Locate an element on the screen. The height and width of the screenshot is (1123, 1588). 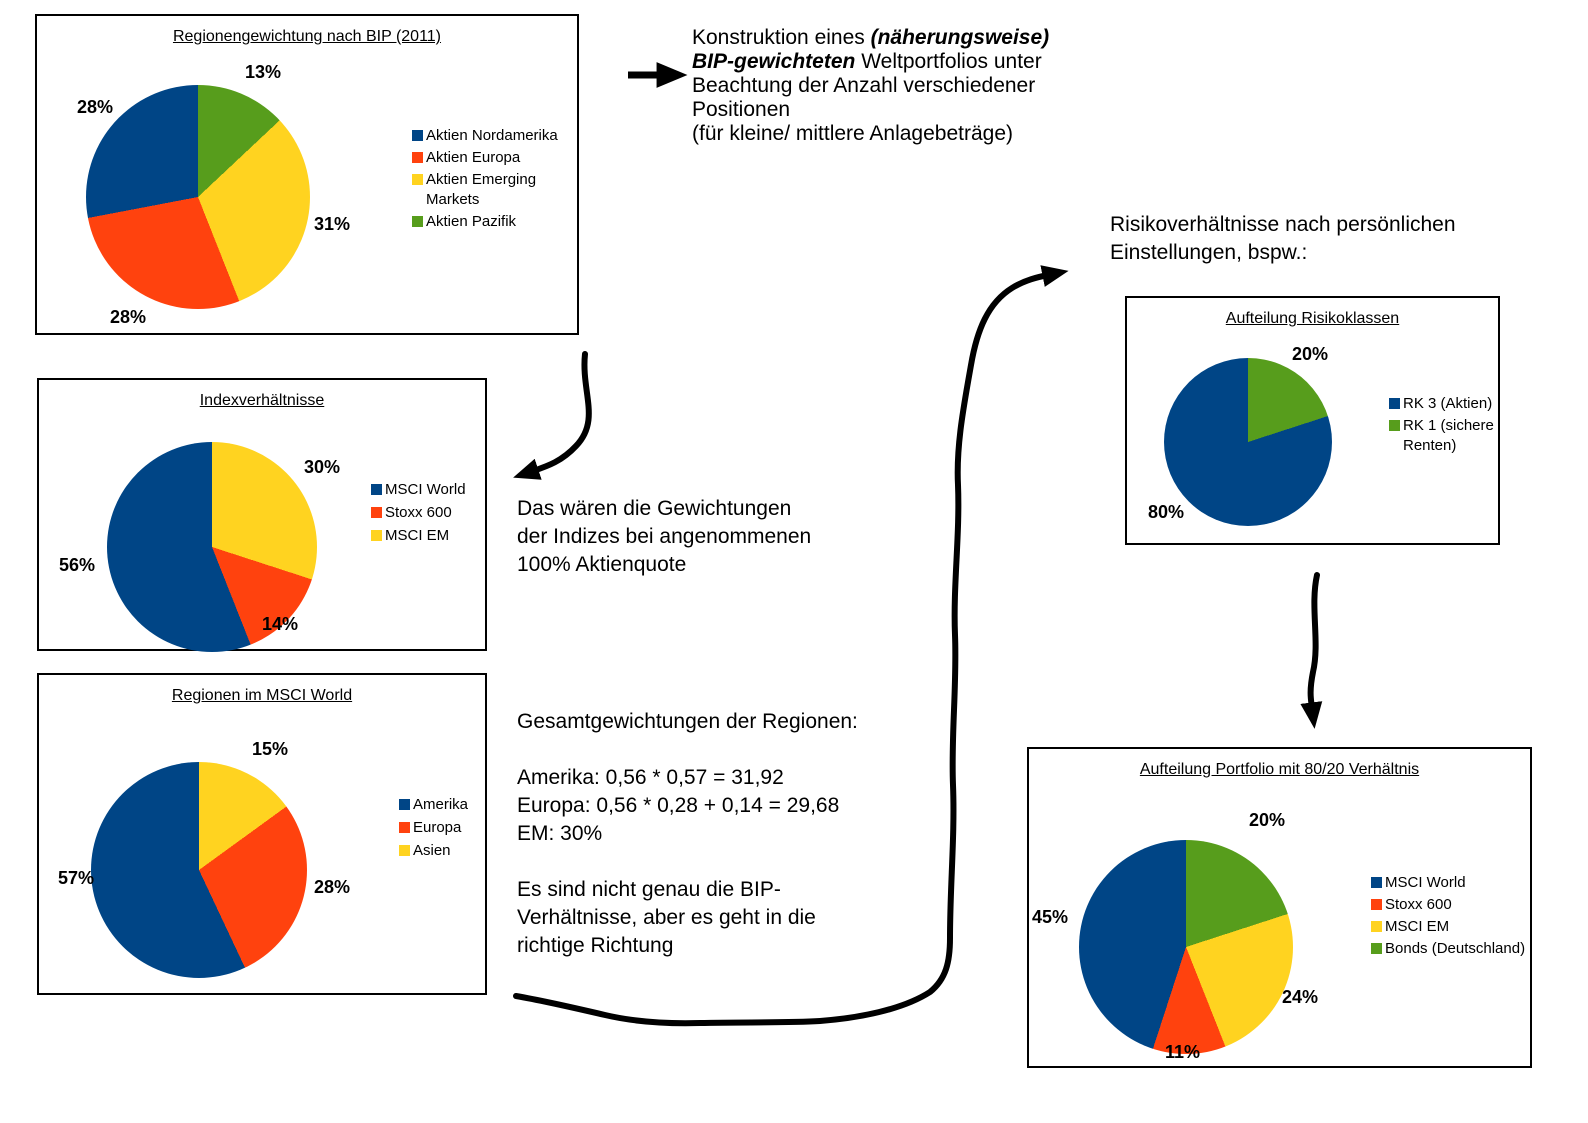
legend-label: Aktien Pazifik is located at coordinates (471, 221).